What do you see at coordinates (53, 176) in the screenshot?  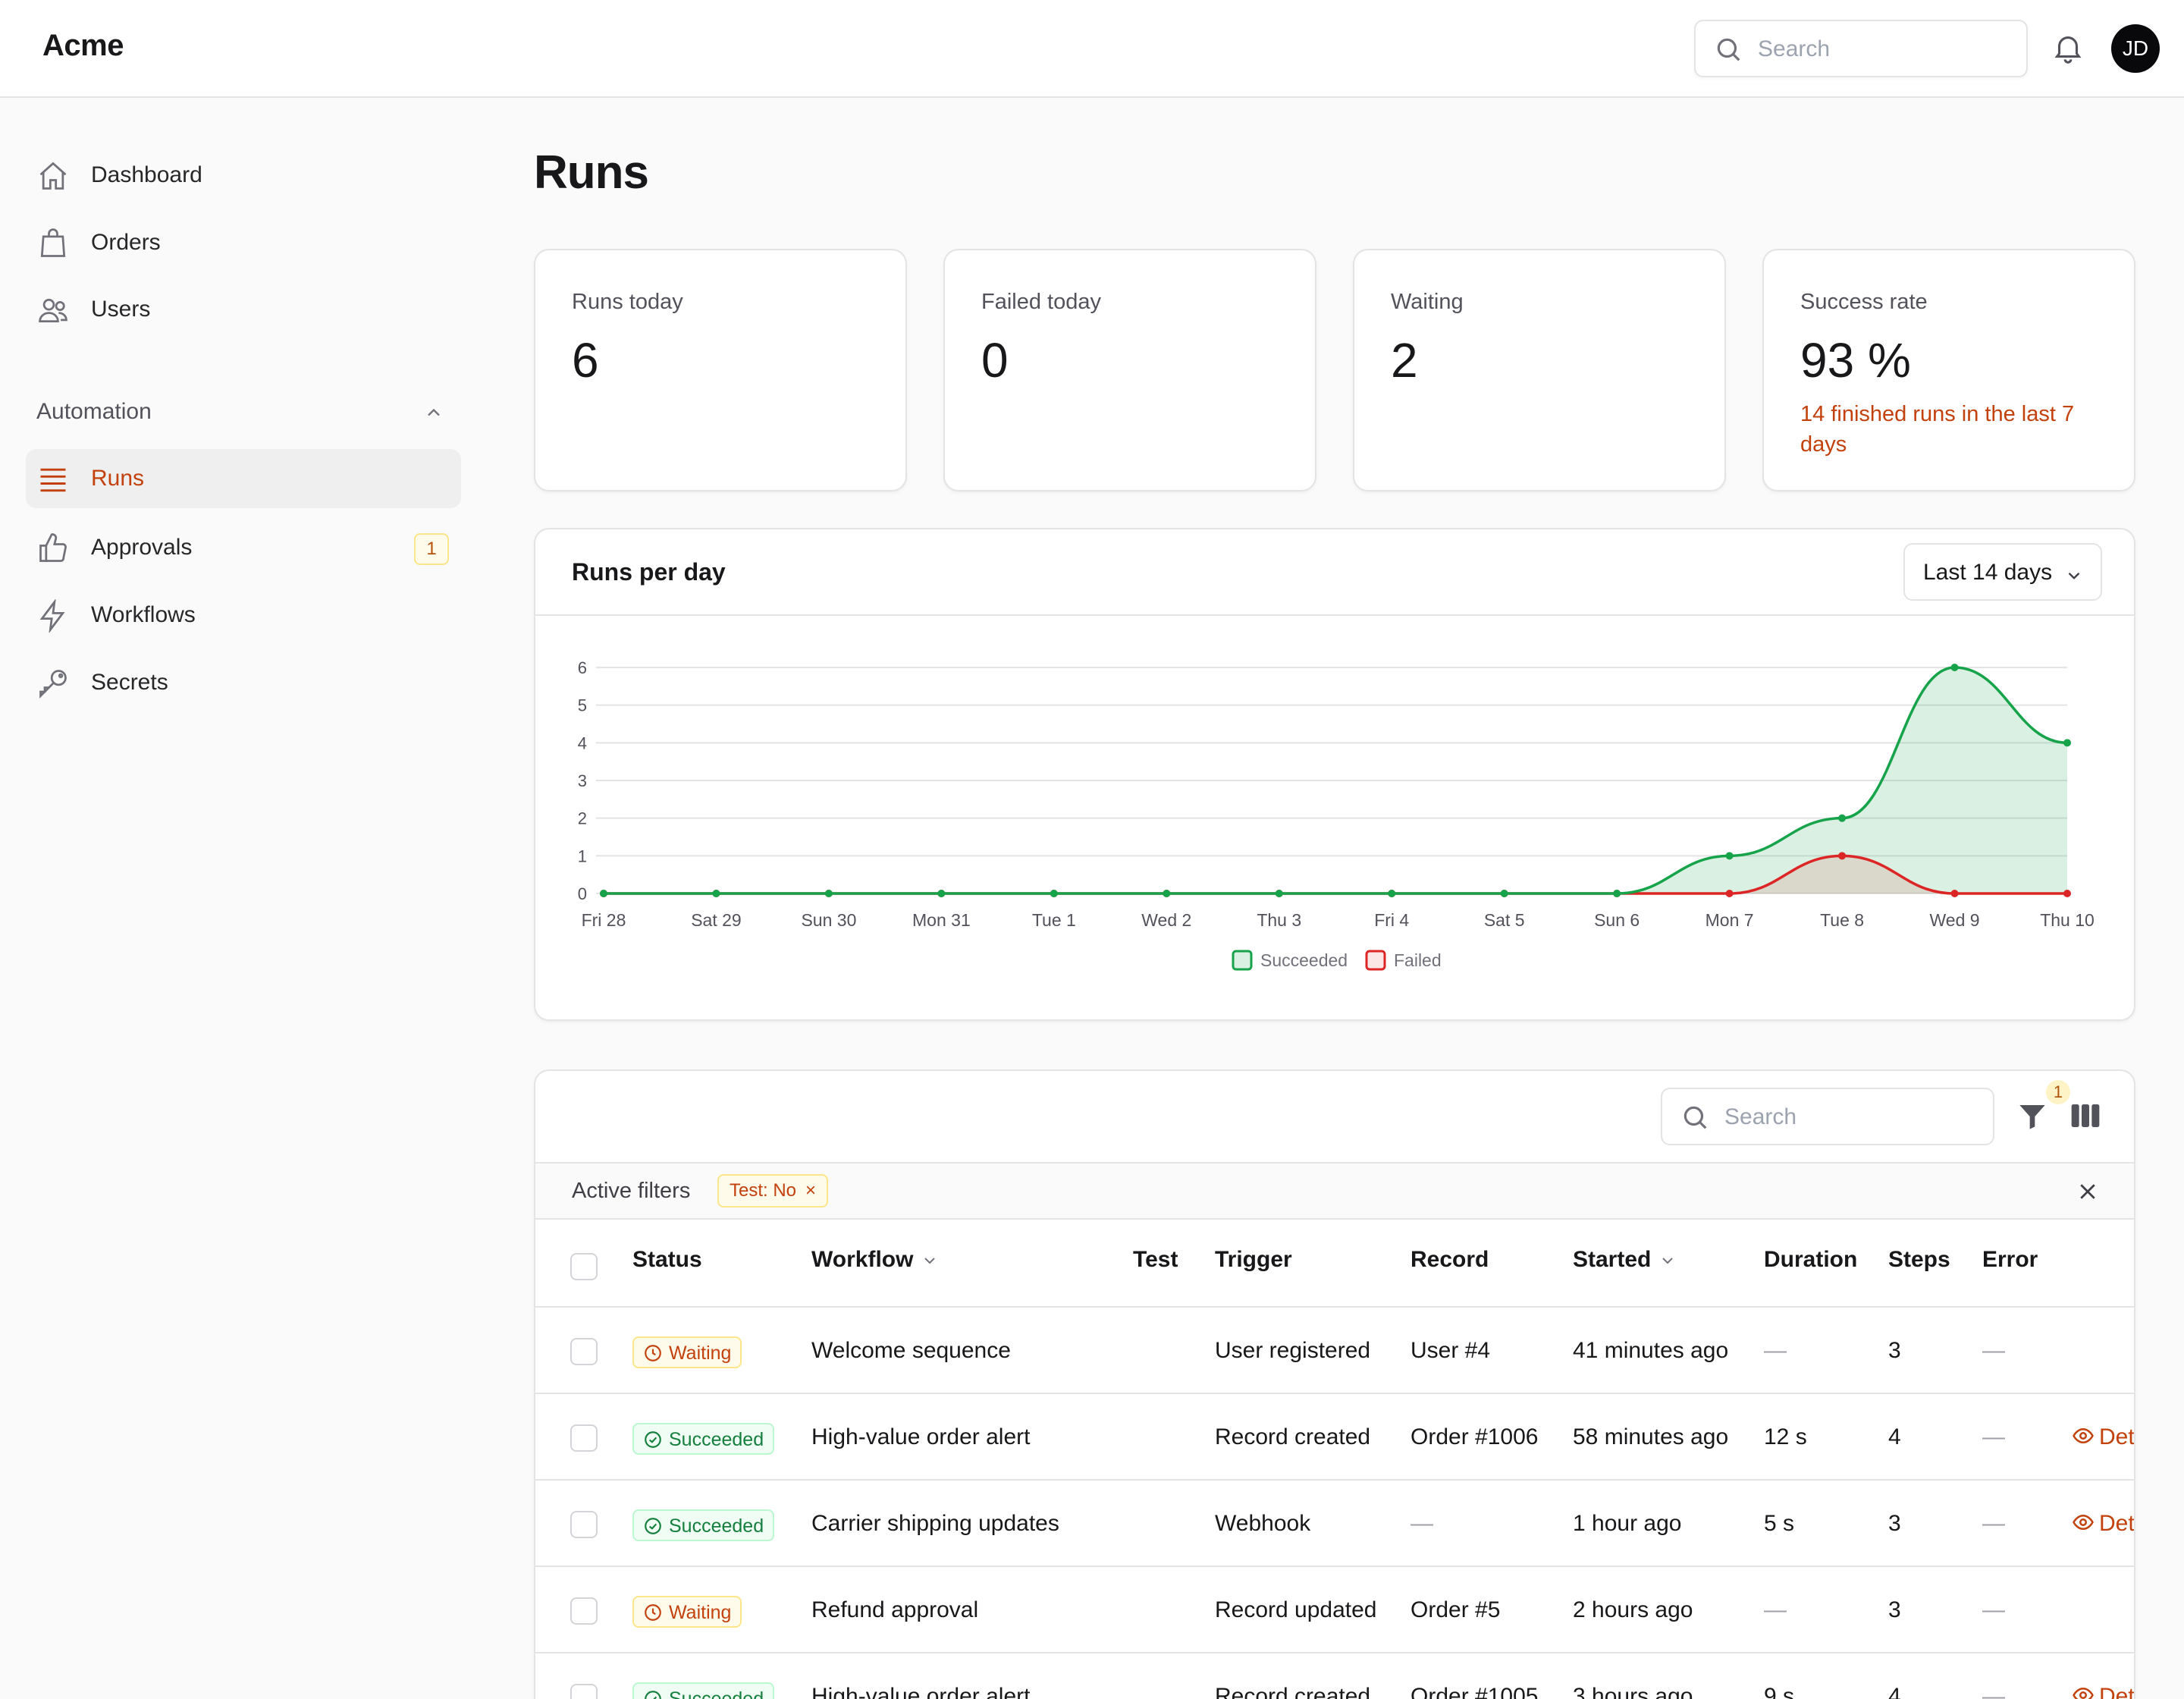 I see `home-icon` at bounding box center [53, 176].